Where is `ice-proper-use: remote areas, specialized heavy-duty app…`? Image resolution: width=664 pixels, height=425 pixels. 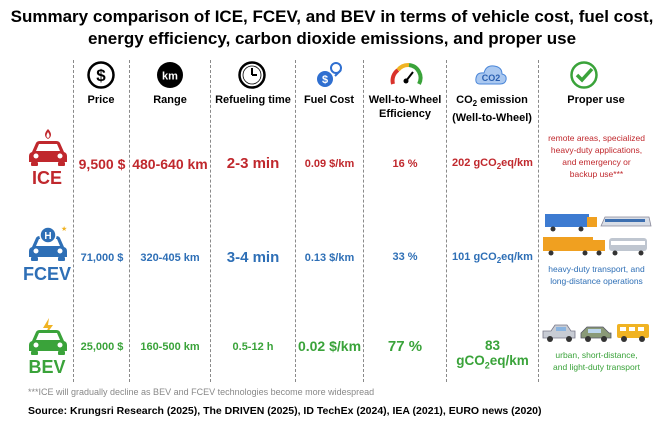 ice-proper-use: remote areas, specialized heavy-duty app… is located at coordinates (596, 156).